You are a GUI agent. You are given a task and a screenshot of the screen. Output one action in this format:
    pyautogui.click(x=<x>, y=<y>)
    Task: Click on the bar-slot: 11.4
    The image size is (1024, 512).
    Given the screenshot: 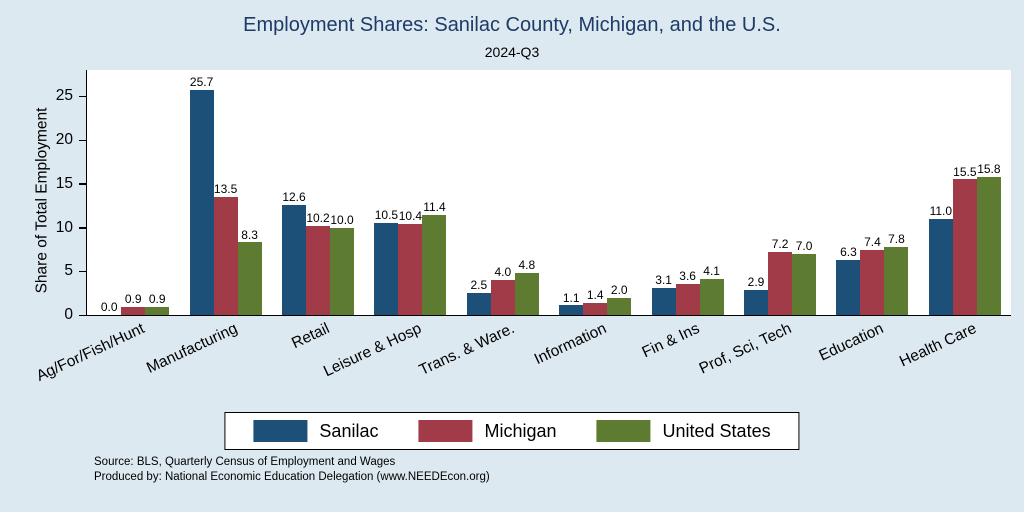 What is the action you would take?
    pyautogui.click(x=434, y=192)
    